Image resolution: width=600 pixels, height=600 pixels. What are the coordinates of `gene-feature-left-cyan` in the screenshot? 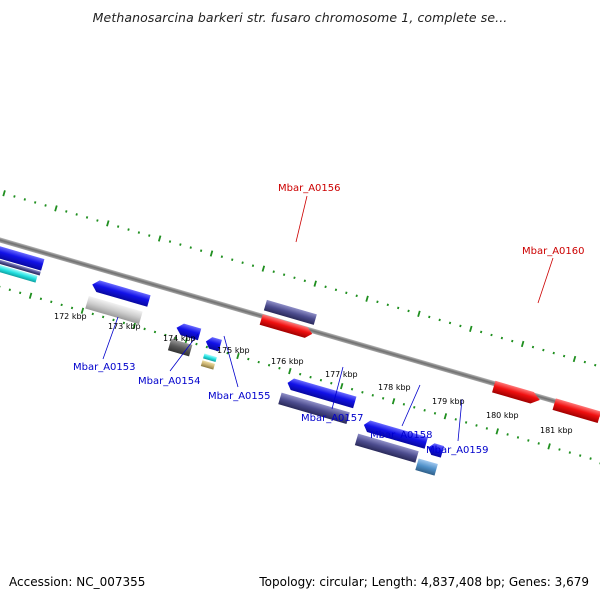 It's located at (19, 268).